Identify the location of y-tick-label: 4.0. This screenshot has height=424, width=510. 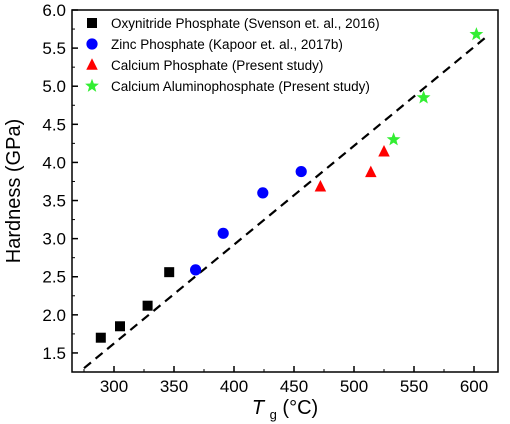
(54, 162).